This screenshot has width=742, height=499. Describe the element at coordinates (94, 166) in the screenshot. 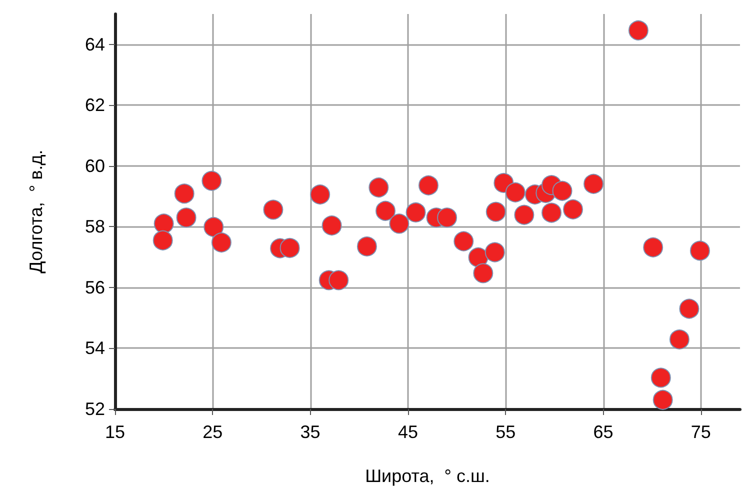

I see `y-tick-label: 60` at that location.